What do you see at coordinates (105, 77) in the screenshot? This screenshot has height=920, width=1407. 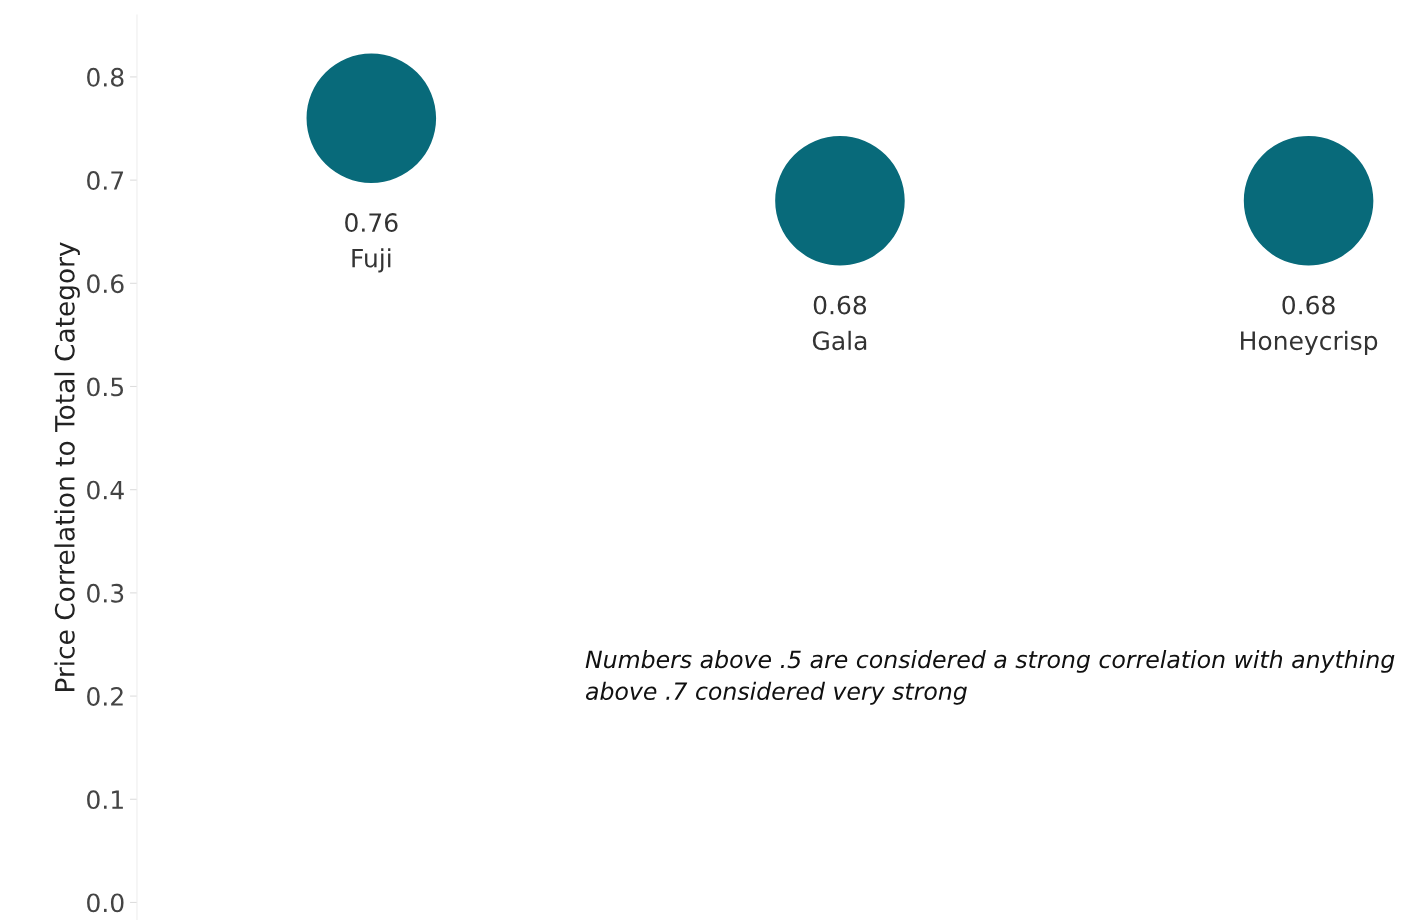 I see `y-tick-label: 0.8` at bounding box center [105, 77].